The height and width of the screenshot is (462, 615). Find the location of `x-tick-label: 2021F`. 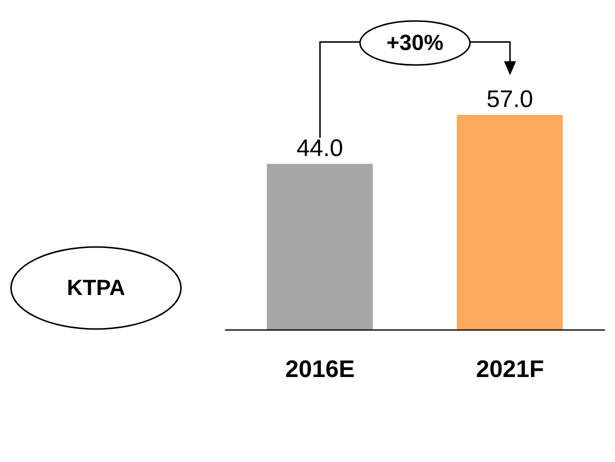

x-tick-label: 2021F is located at coordinates (510, 370).